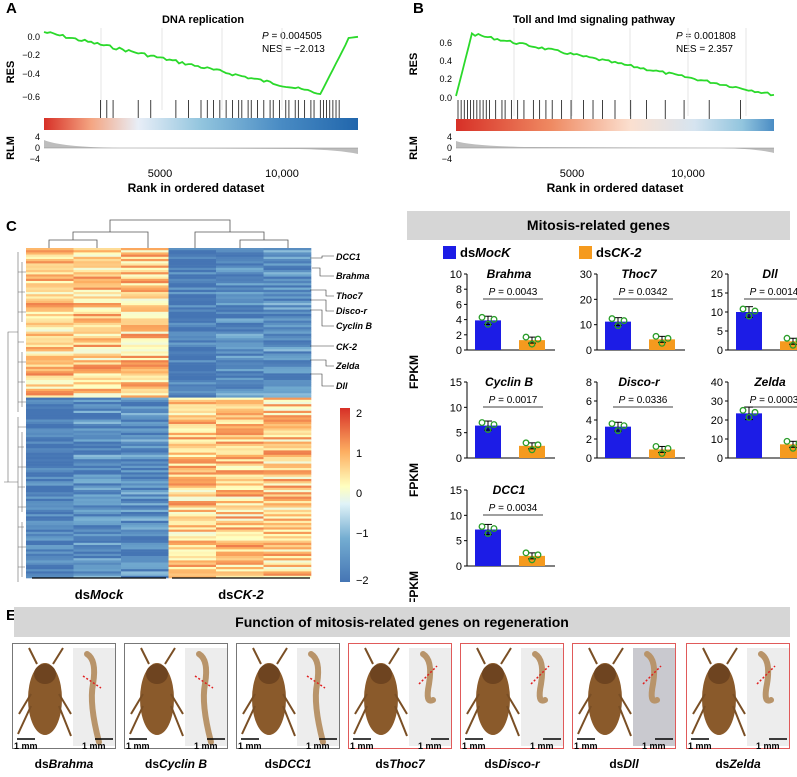  Describe the element at coordinates (11, 72) in the screenshot. I see `gsea-a-res-label: RES` at that location.